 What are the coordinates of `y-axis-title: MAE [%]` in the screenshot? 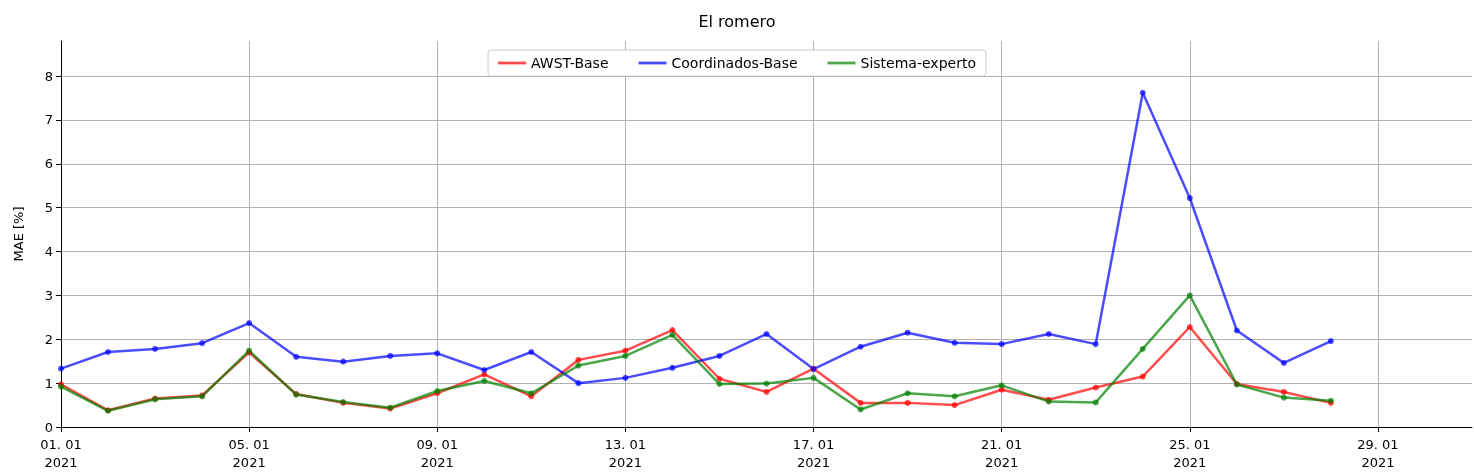 It's located at (18, 234).